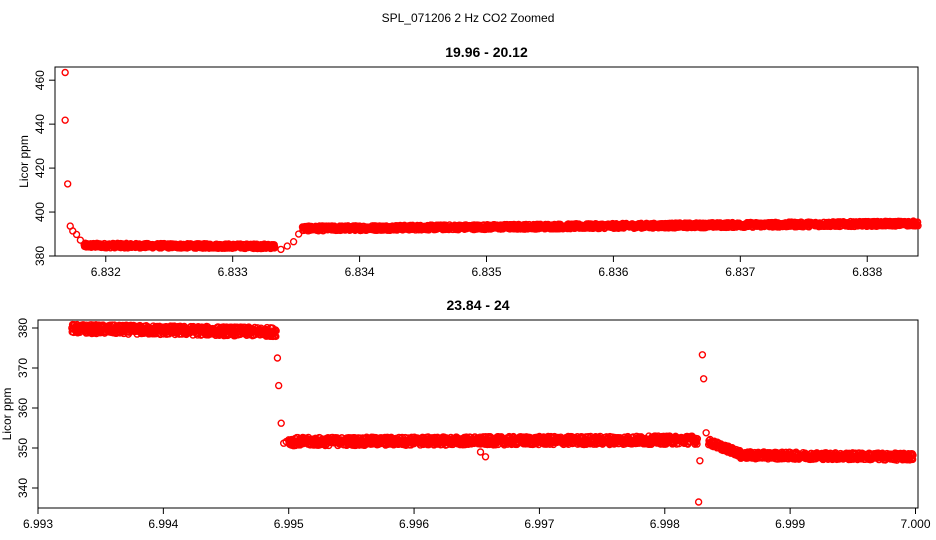  I want to click on x-tick-label: 7.000, so click(915, 524).